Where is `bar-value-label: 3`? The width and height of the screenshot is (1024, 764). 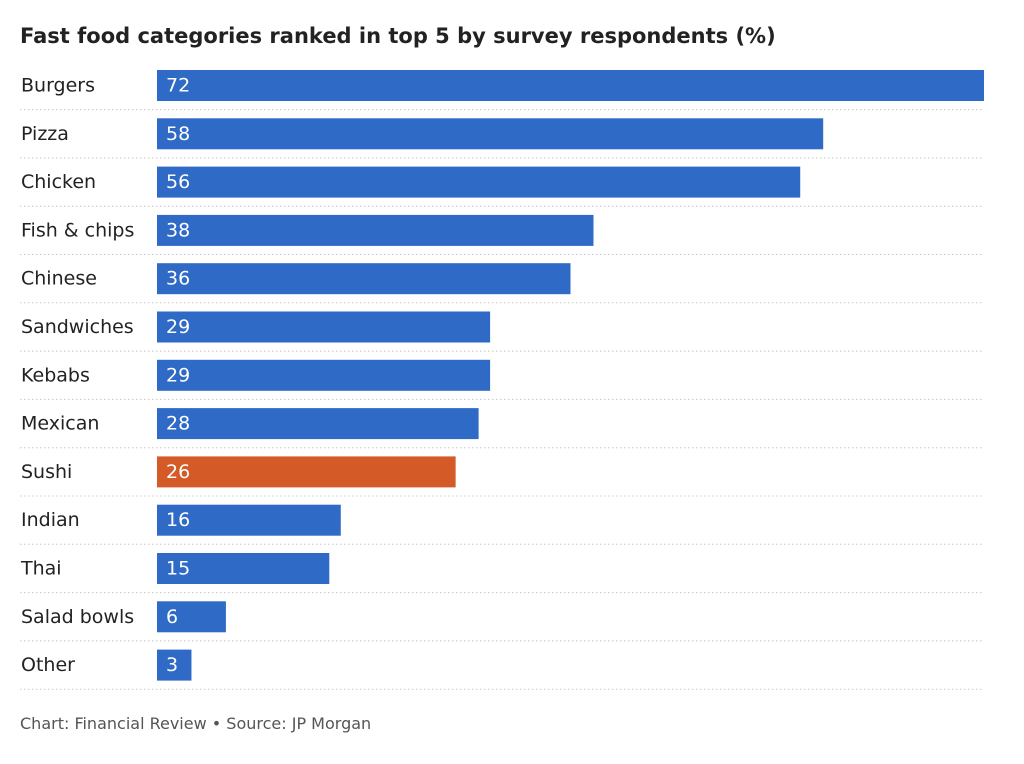
bar-value-label: 3 is located at coordinates (172, 665).